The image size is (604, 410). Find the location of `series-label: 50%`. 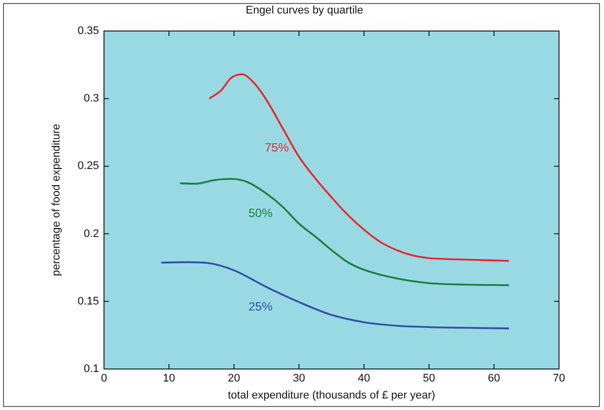

series-label: 50% is located at coordinates (260, 213).